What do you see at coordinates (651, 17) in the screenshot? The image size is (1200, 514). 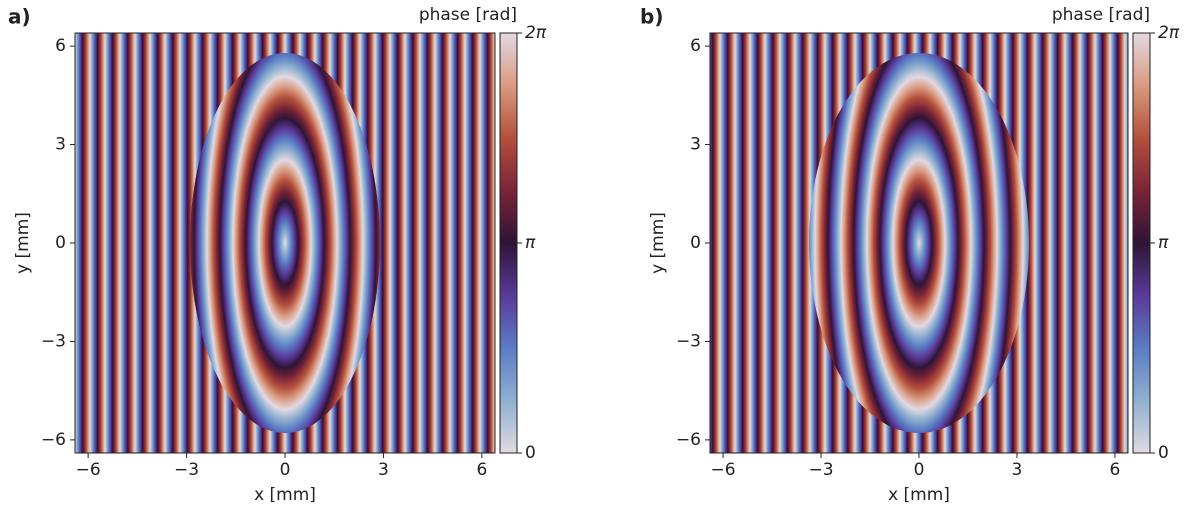 I see `panel-label: b)` at bounding box center [651, 17].